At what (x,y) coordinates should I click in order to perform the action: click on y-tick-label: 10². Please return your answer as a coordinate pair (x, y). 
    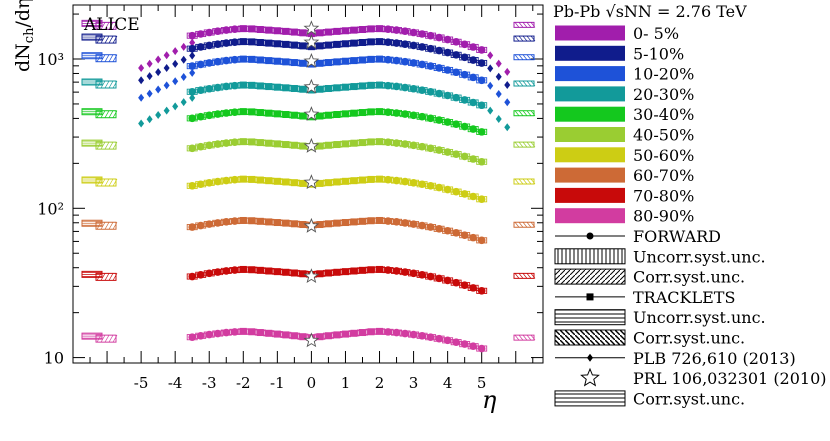
    Looking at the image, I should click on (50, 208).